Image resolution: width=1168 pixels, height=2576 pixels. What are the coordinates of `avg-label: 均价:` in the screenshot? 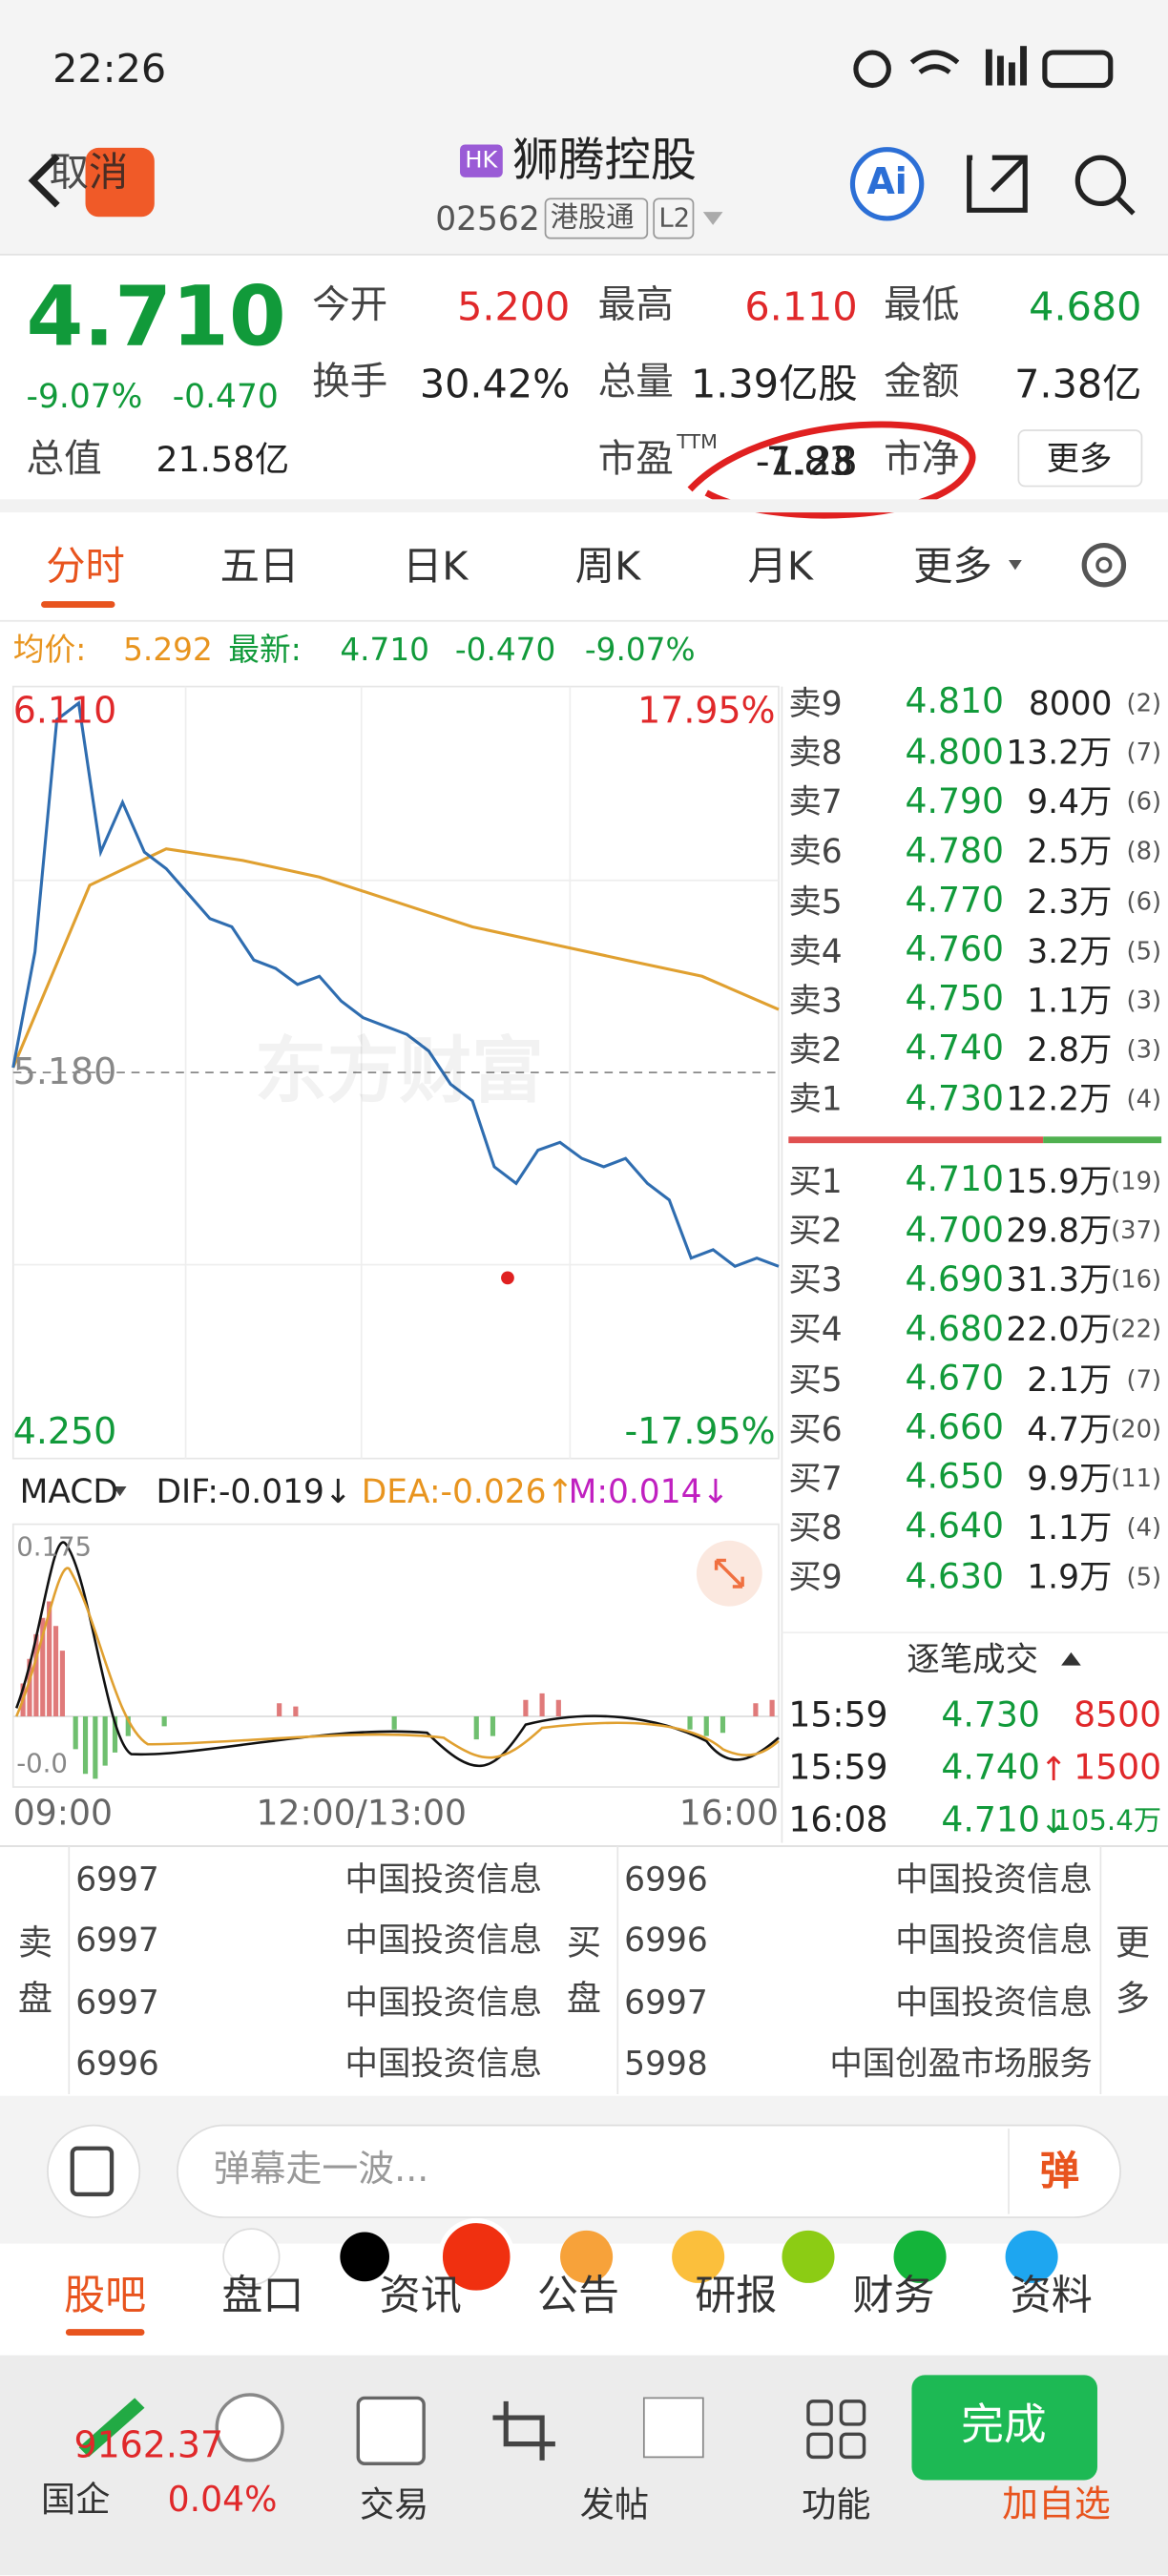 It's located at (49, 650).